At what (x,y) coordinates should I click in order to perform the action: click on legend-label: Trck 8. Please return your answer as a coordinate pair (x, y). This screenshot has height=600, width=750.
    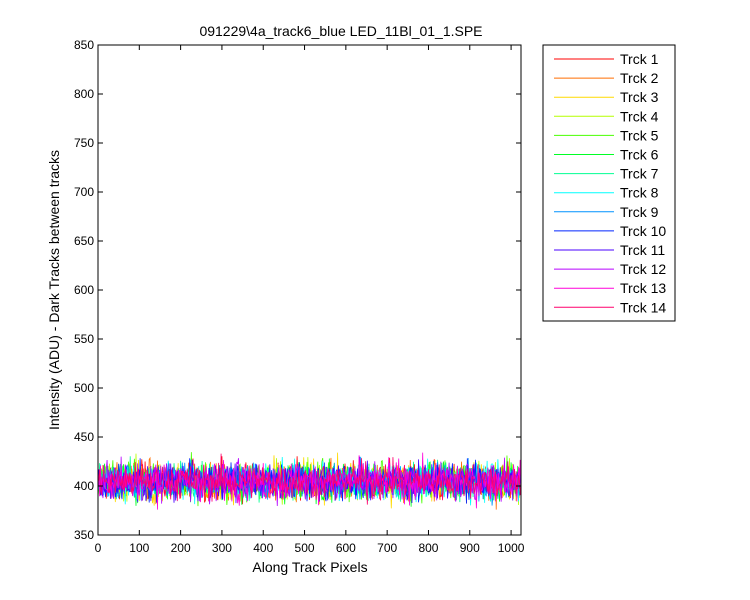
    Looking at the image, I should click on (639, 193).